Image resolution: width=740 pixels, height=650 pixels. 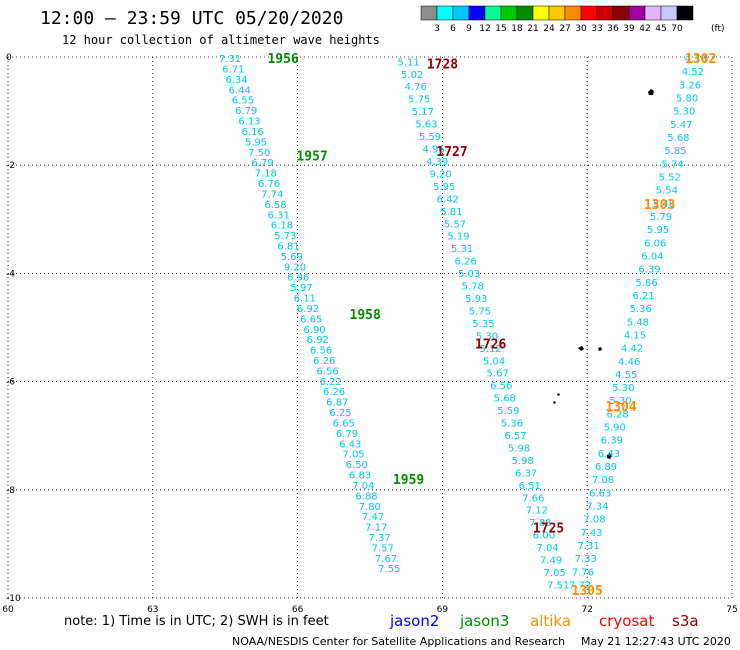 I want to click on swh-value: 6.13, so click(x=249, y=122).